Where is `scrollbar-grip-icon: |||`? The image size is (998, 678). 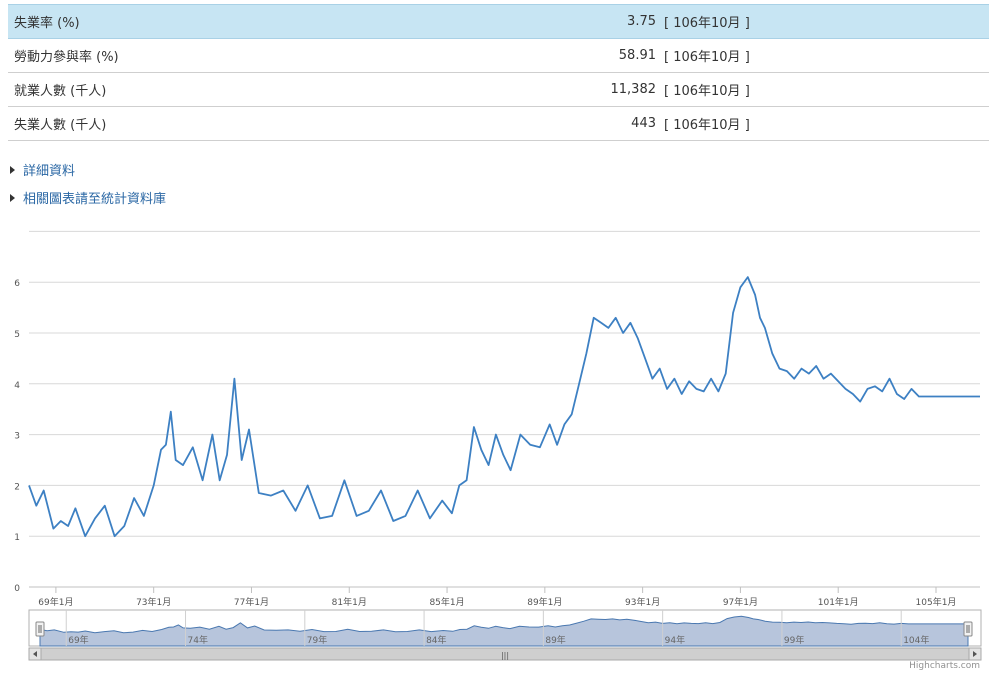 scrollbar-grip-icon: ||| is located at coordinates (505, 655).